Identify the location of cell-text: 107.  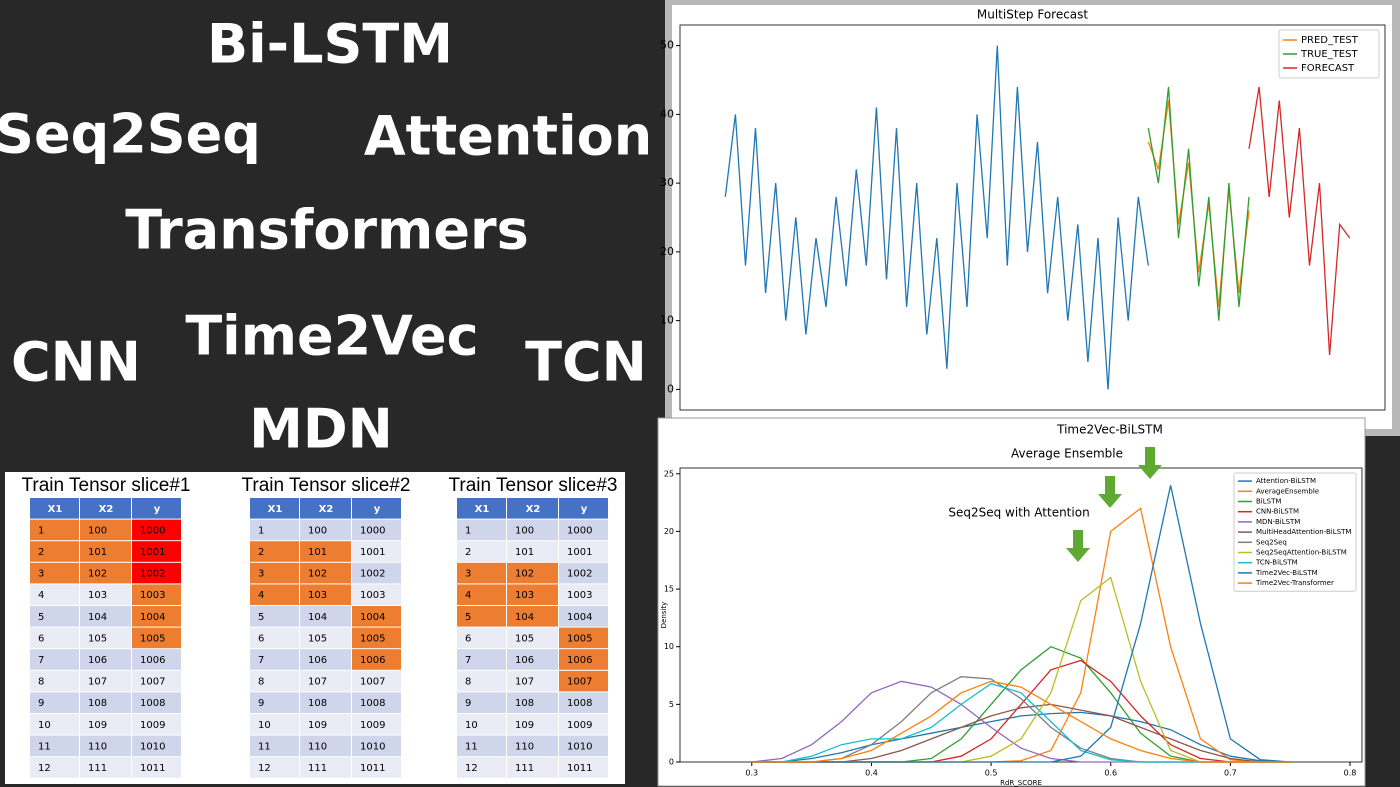
(524, 682).